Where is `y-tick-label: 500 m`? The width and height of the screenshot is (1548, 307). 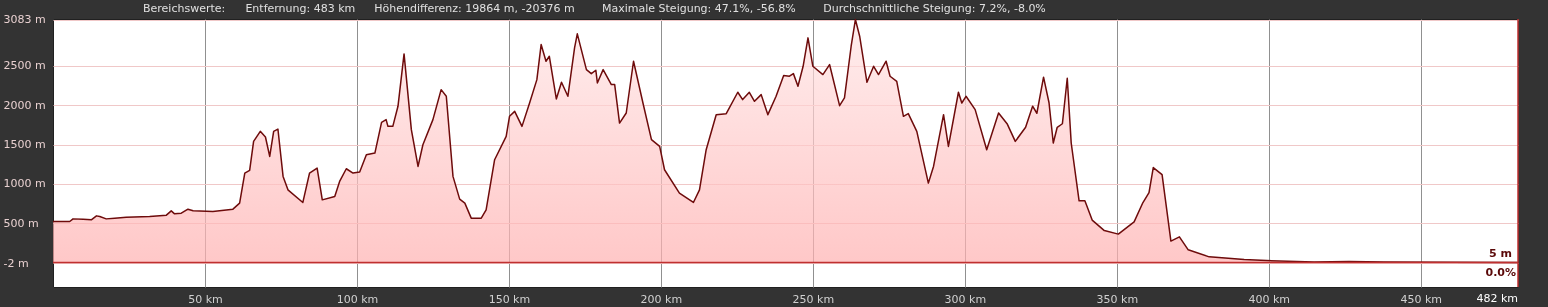 y-tick-label: 500 m is located at coordinates (21, 223).